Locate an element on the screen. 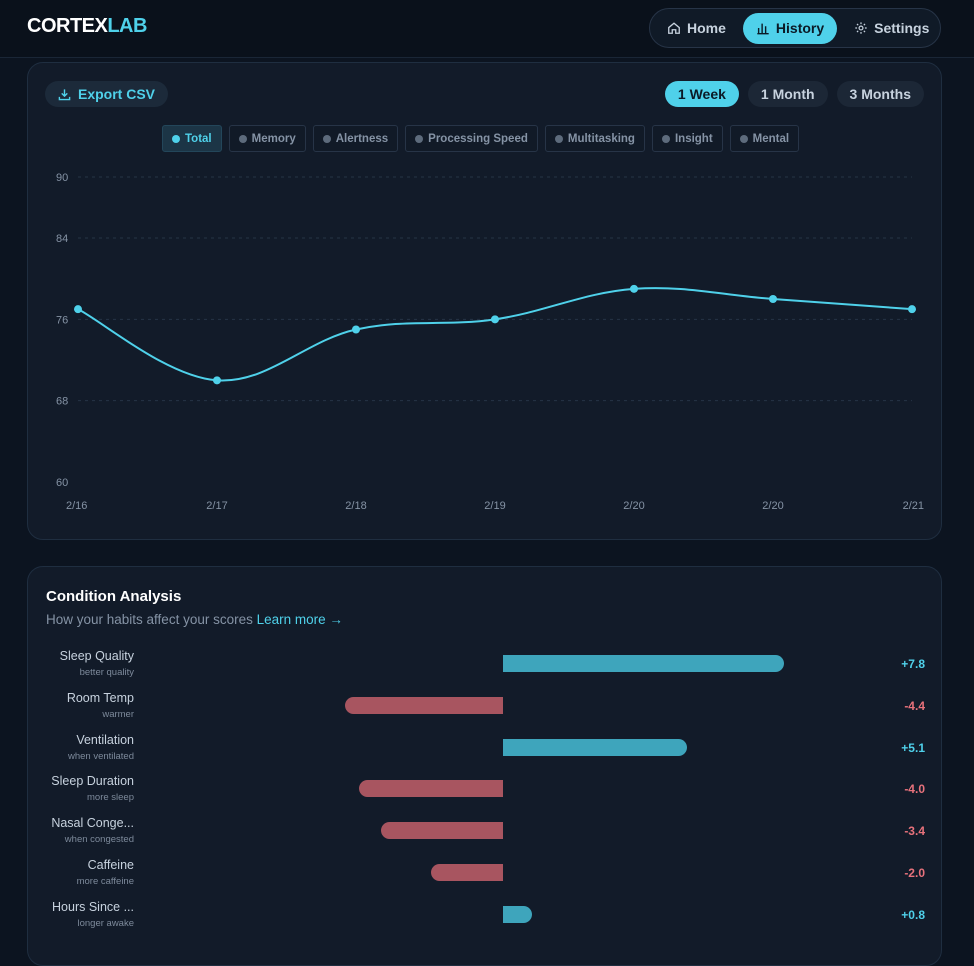 The width and height of the screenshot is (974, 966). logo-part-1: CORTEX is located at coordinates (67, 26).